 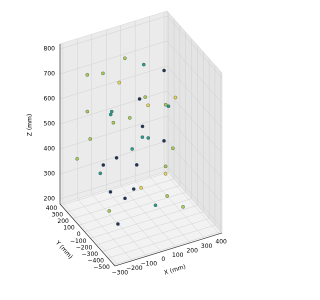 What do you see at coordinates (149, 264) in the screenshot?
I see `x-tick-label: −100` at bounding box center [149, 264].